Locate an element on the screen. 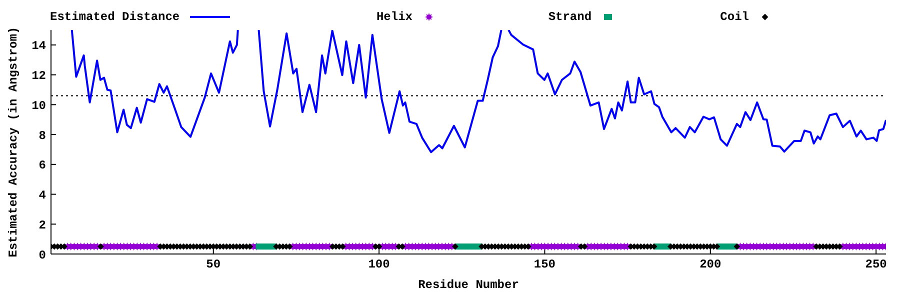 This screenshot has width=900, height=300. x-tick-label: 250 is located at coordinates (876, 265).